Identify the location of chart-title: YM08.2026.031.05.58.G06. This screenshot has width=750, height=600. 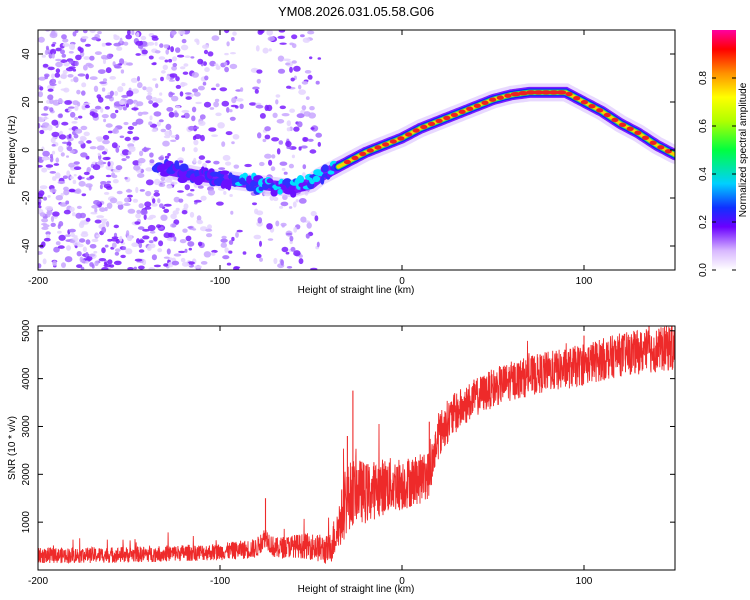
(356, 11).